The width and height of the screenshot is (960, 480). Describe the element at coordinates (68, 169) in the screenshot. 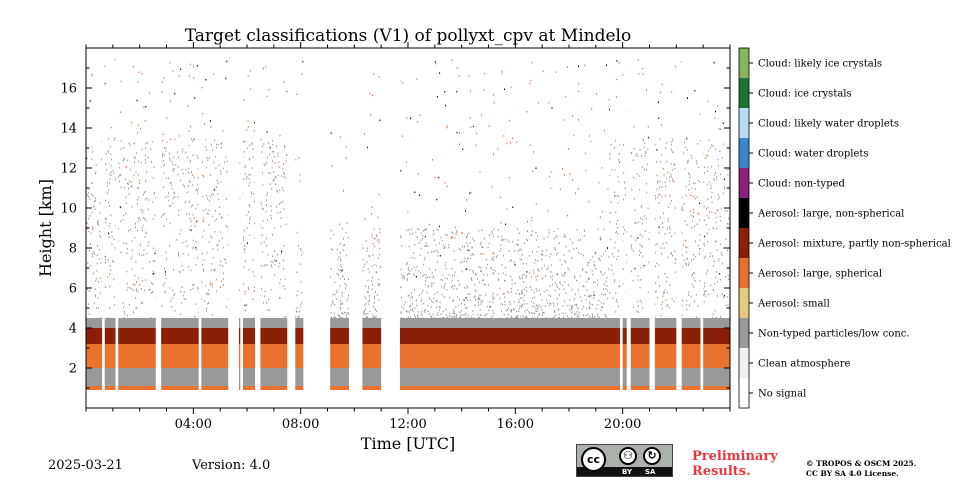

I see `y-tick-label: 12` at that location.